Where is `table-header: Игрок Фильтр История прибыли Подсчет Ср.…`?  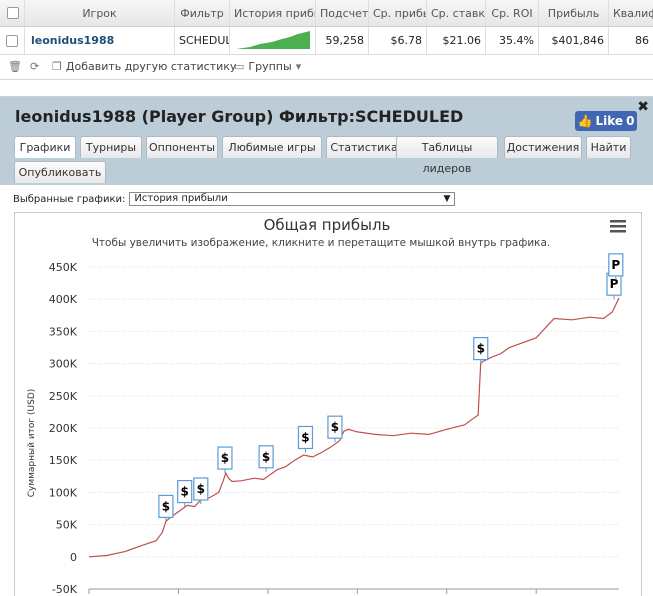
table-header: Игрок Фильтр История прибыли Подсчет Ср.… is located at coordinates (326, 13).